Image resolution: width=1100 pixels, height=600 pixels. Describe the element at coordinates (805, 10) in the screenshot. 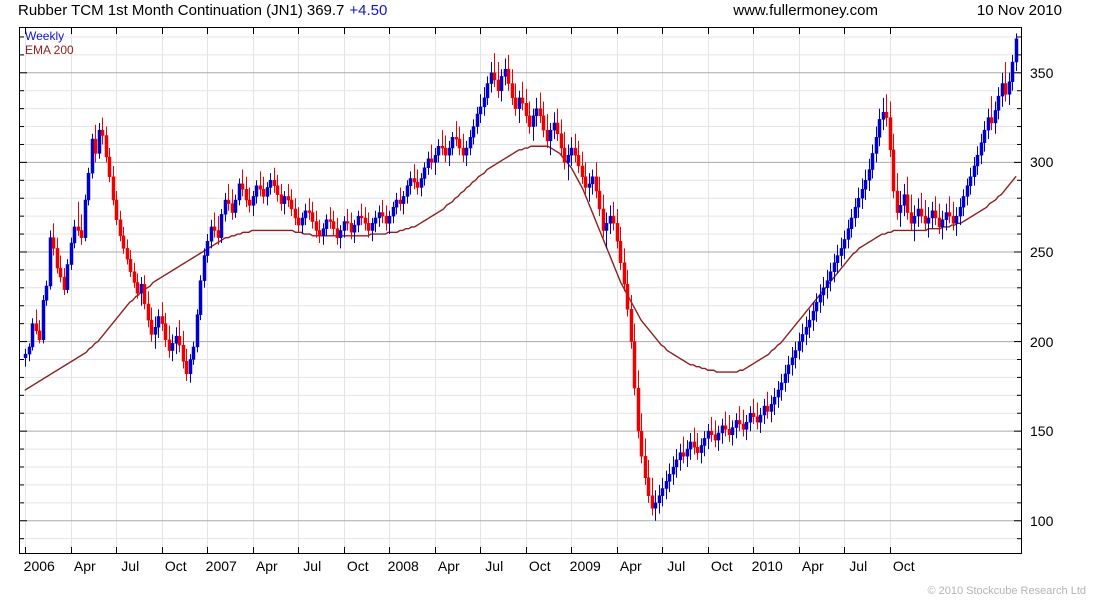

I see `site-url: www.fullermoney.com` at that location.